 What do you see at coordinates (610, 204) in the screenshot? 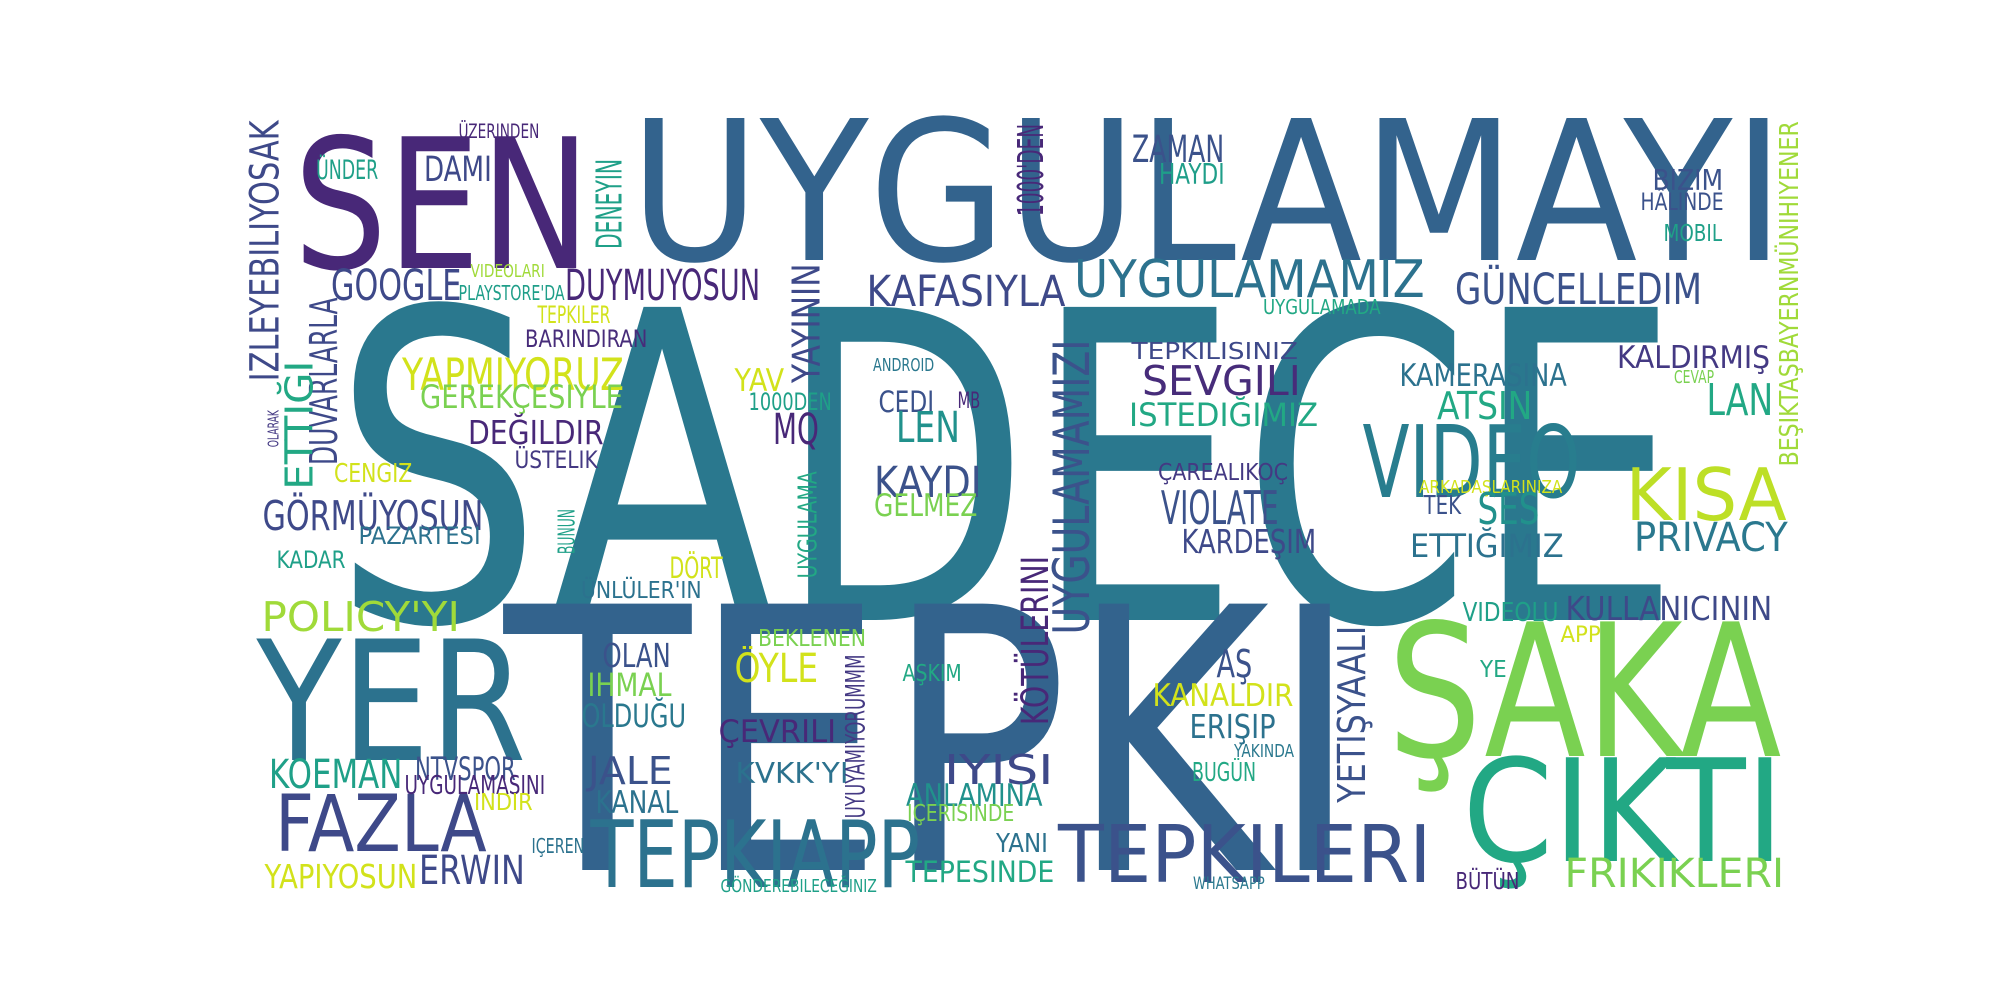
I see `word-deneyin: DENEYIN` at bounding box center [610, 204].